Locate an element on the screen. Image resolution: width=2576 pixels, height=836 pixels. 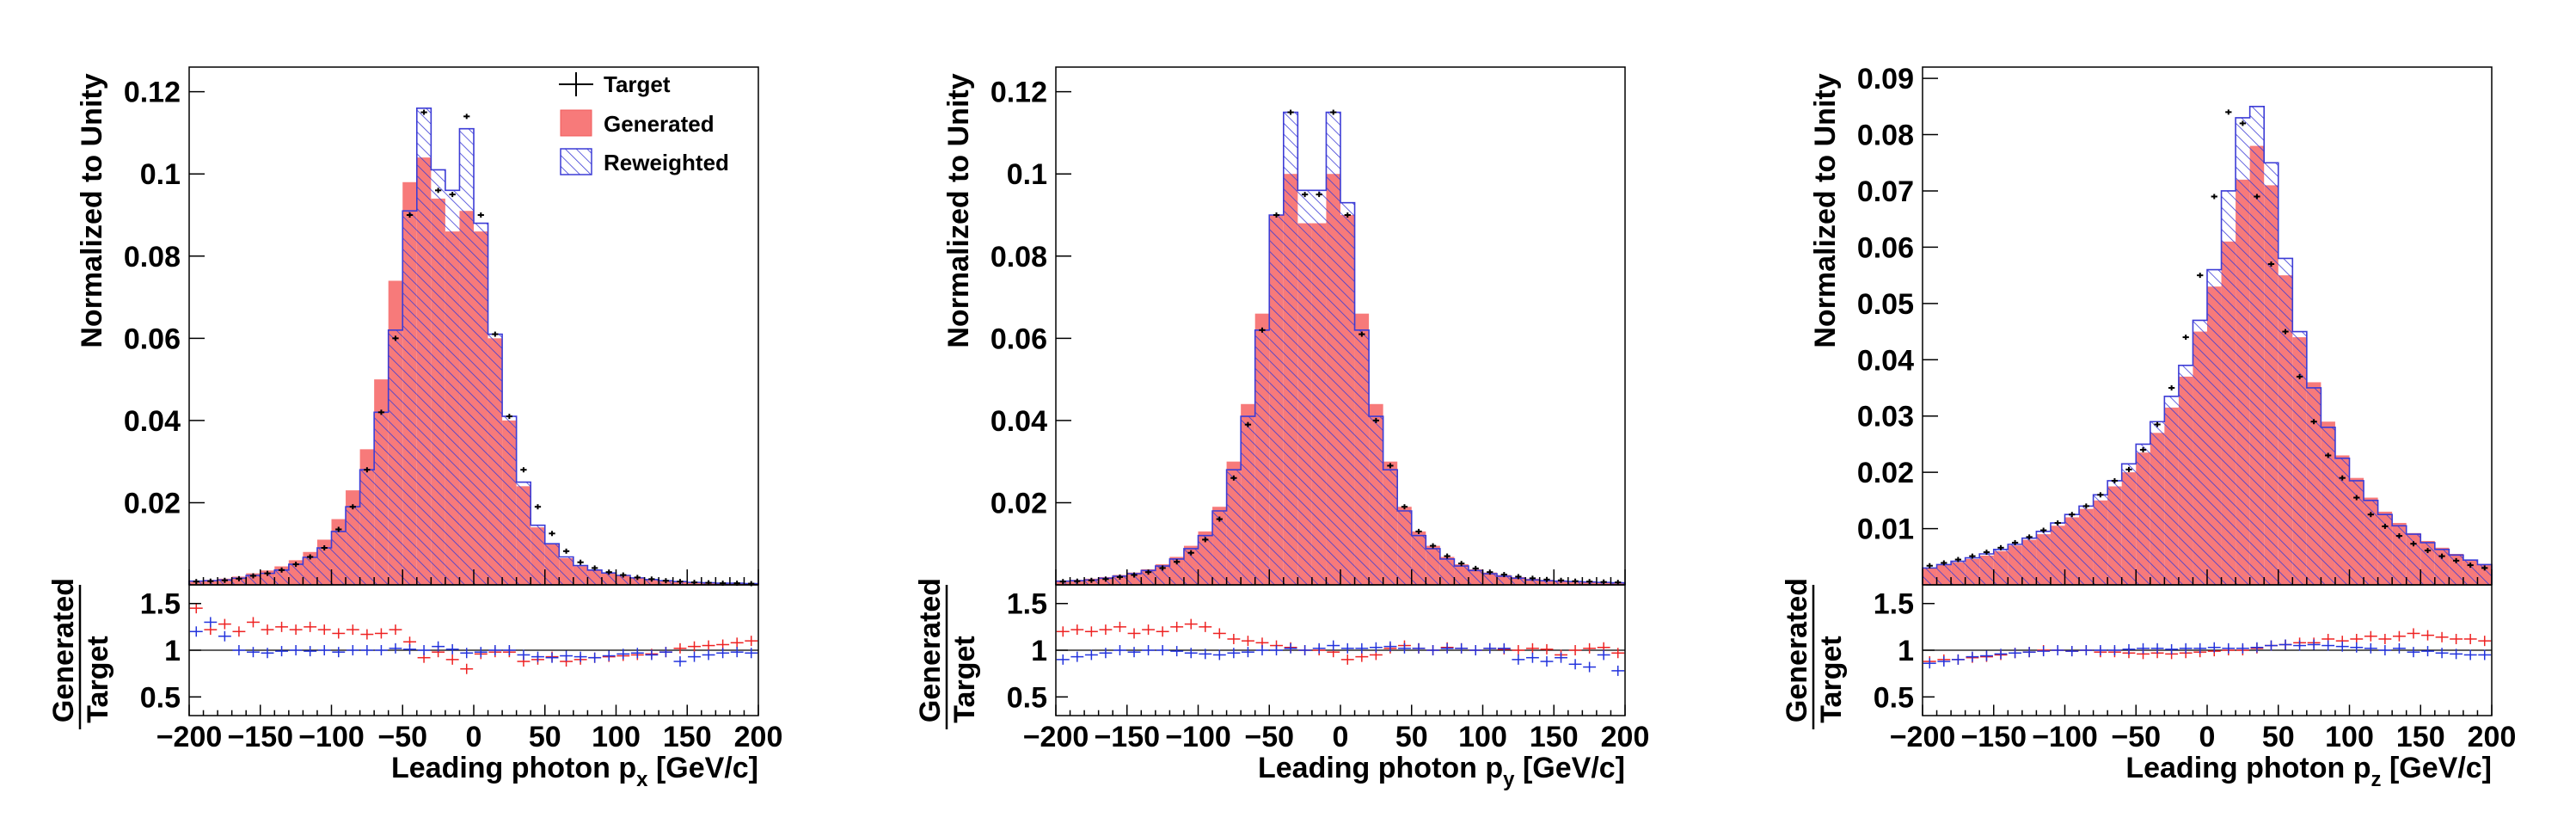
x-tick-label: −100 is located at coordinates (332, 737).